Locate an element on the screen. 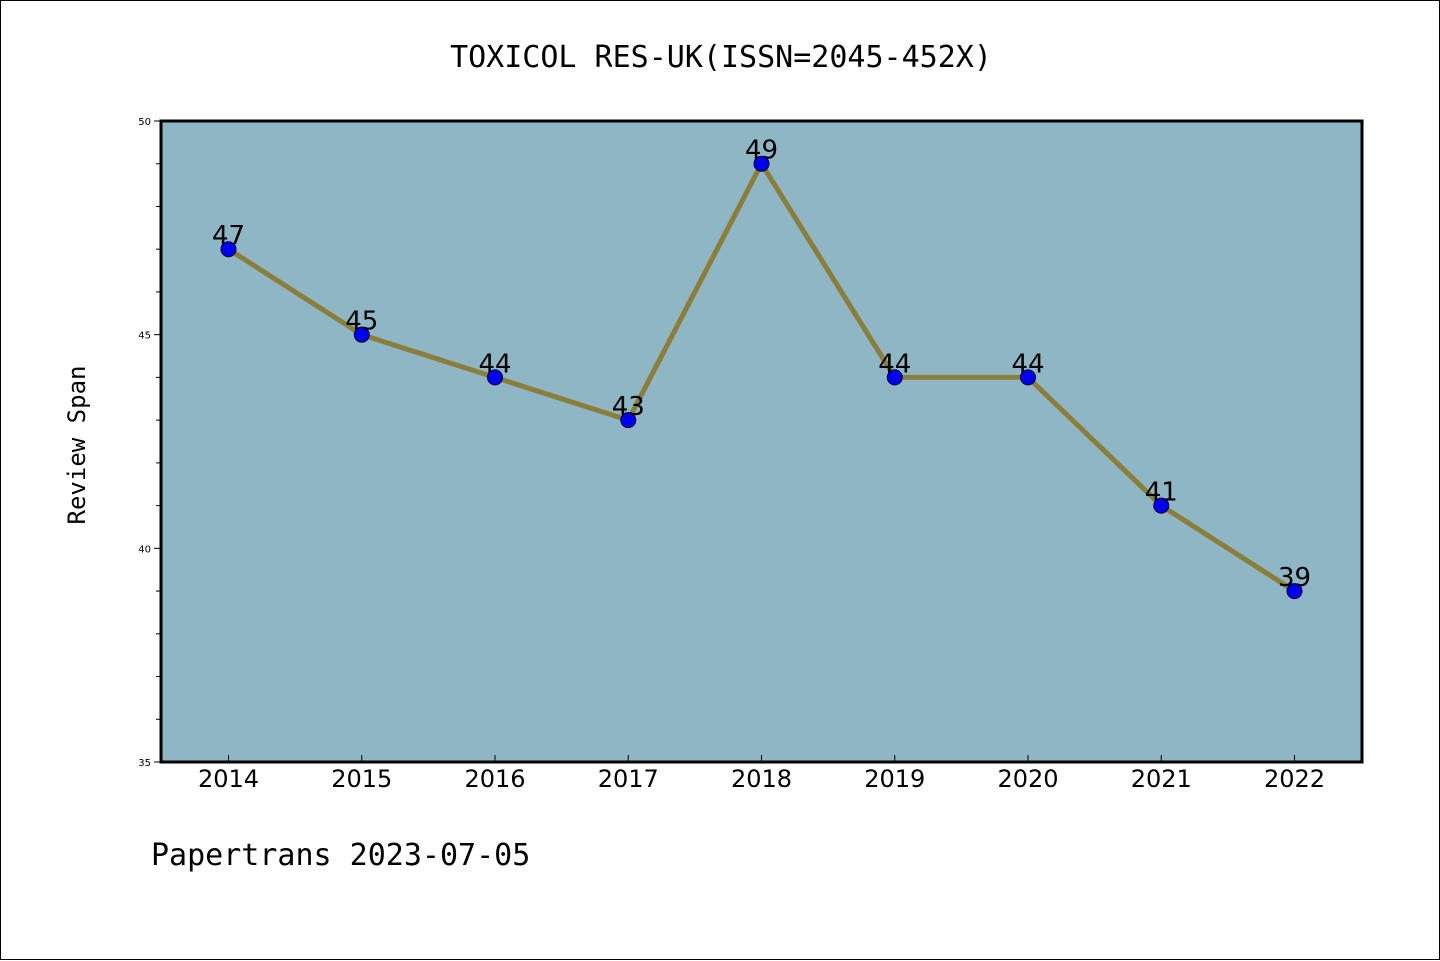 This screenshot has height=961, width=1440. chart-title: TOXICOL RES-UK(ISSN=2045-452X) is located at coordinates (721, 57).